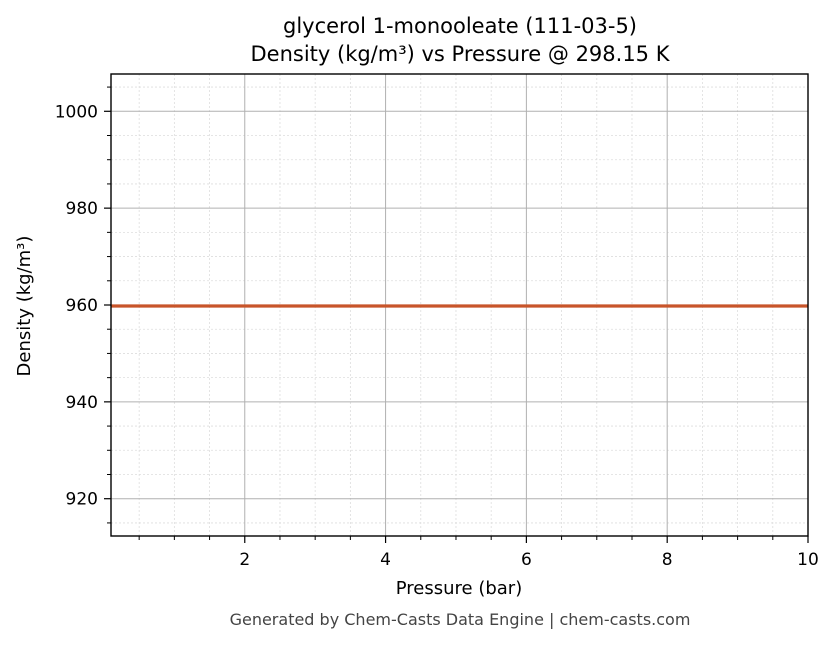 The width and height of the screenshot is (836, 648). I want to click on y-tick-label: 940, so click(82, 403).